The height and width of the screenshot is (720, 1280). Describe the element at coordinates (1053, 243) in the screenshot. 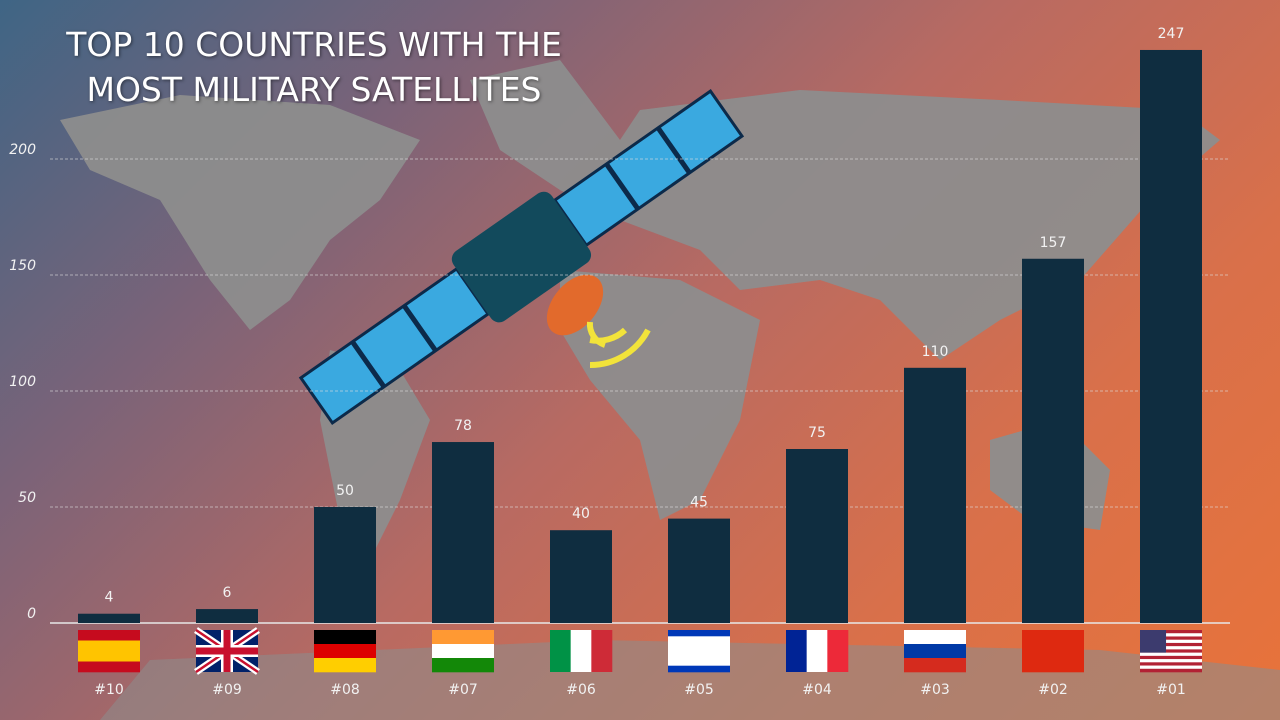

I see `value-label: 157` at that location.